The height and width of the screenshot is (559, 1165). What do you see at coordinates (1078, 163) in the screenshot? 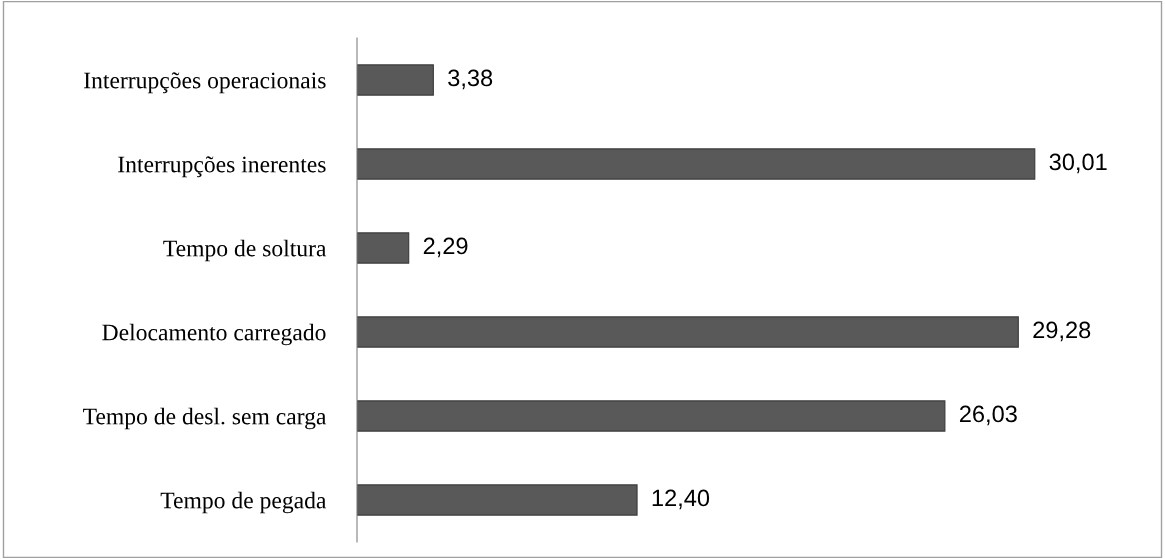
I see `data-label: 30,01` at bounding box center [1078, 163].